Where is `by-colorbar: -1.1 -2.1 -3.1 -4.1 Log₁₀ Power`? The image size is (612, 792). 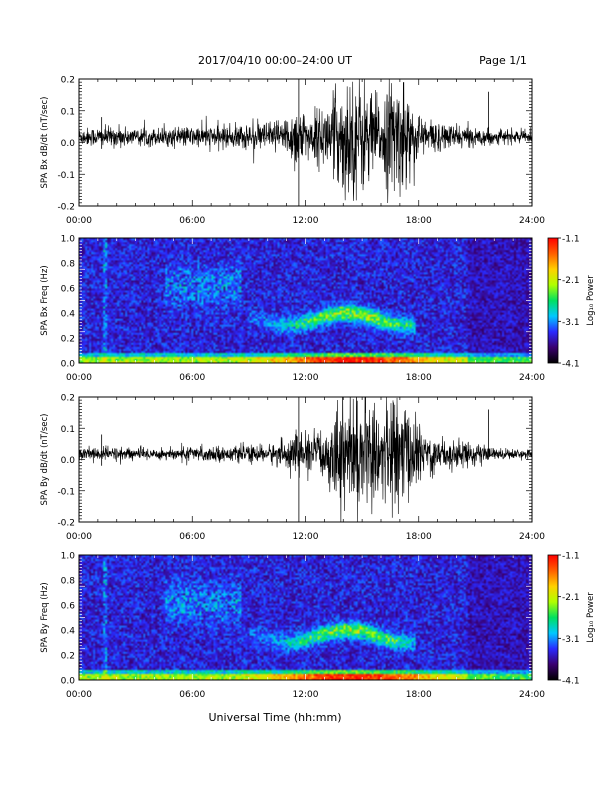
by-colorbar: -1.1 -2.1 -3.1 -4.1 Log₁₀ Power is located at coordinates (571, 619).